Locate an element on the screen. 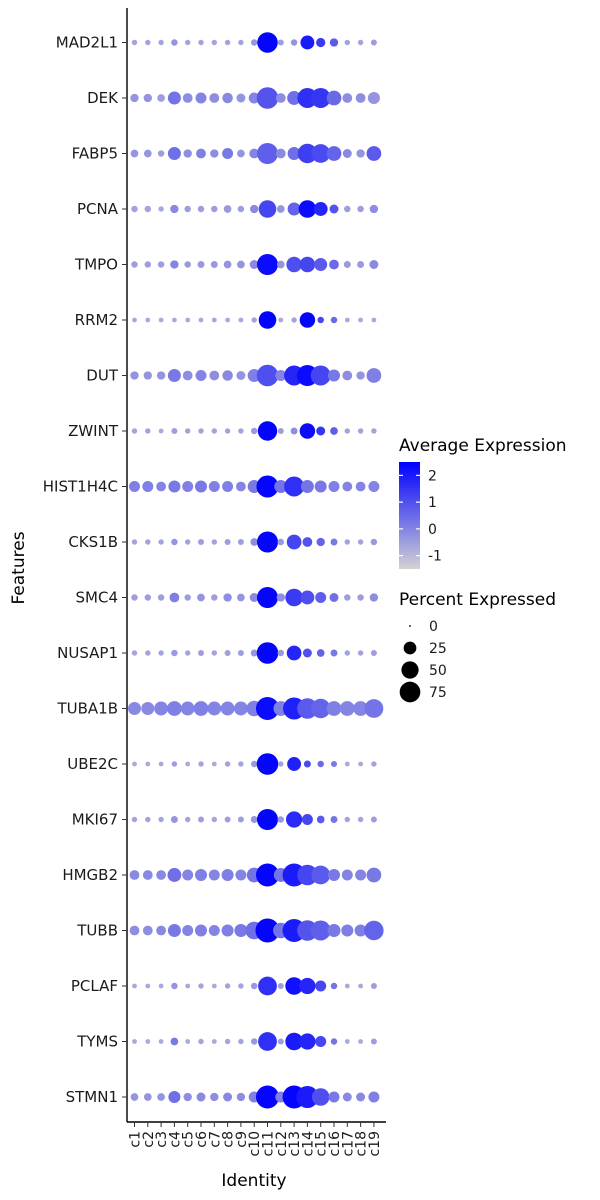 This screenshot has height=1200, width=600. dot-tubb-c19 is located at coordinates (374, 930).